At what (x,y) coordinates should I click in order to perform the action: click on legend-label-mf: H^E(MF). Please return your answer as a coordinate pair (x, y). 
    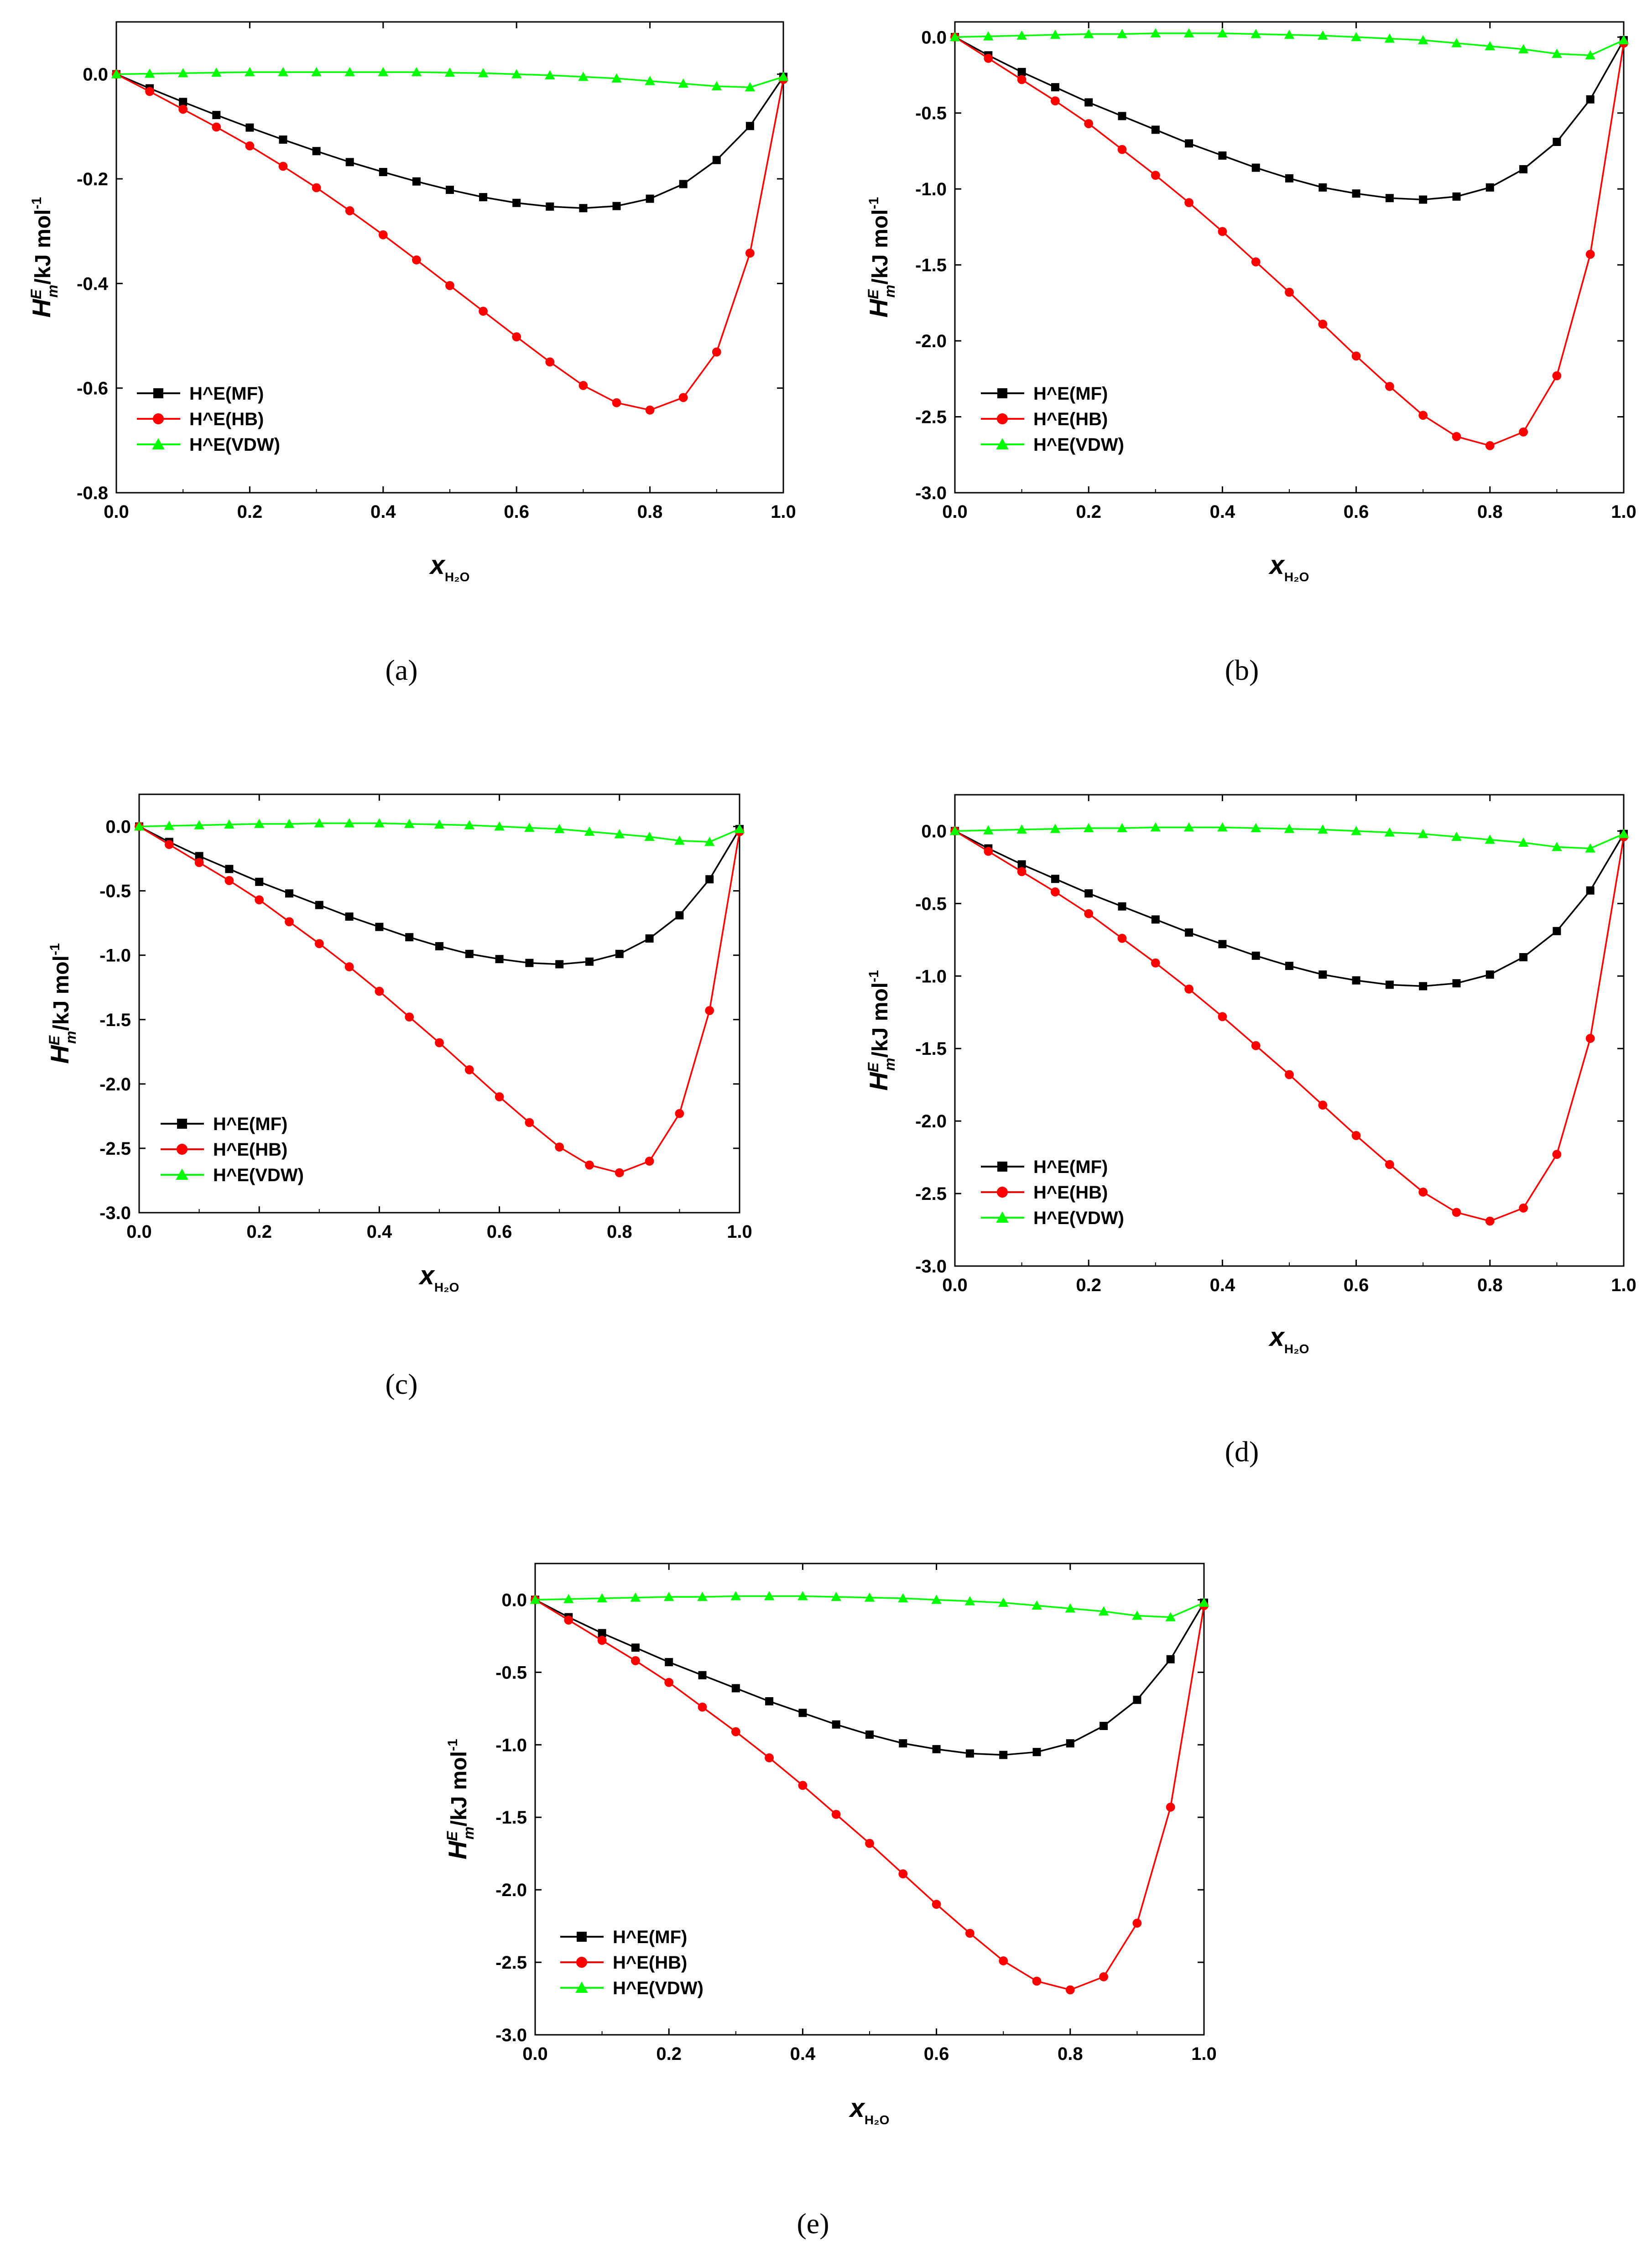
    Looking at the image, I should click on (1070, 1167).